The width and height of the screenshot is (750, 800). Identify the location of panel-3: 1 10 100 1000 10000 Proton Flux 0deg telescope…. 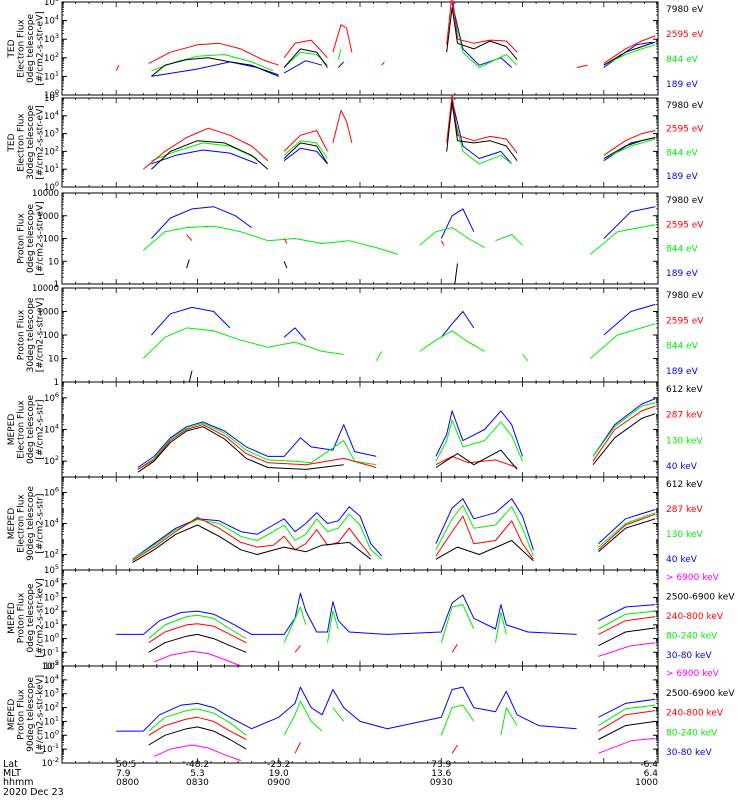
(361, 239).